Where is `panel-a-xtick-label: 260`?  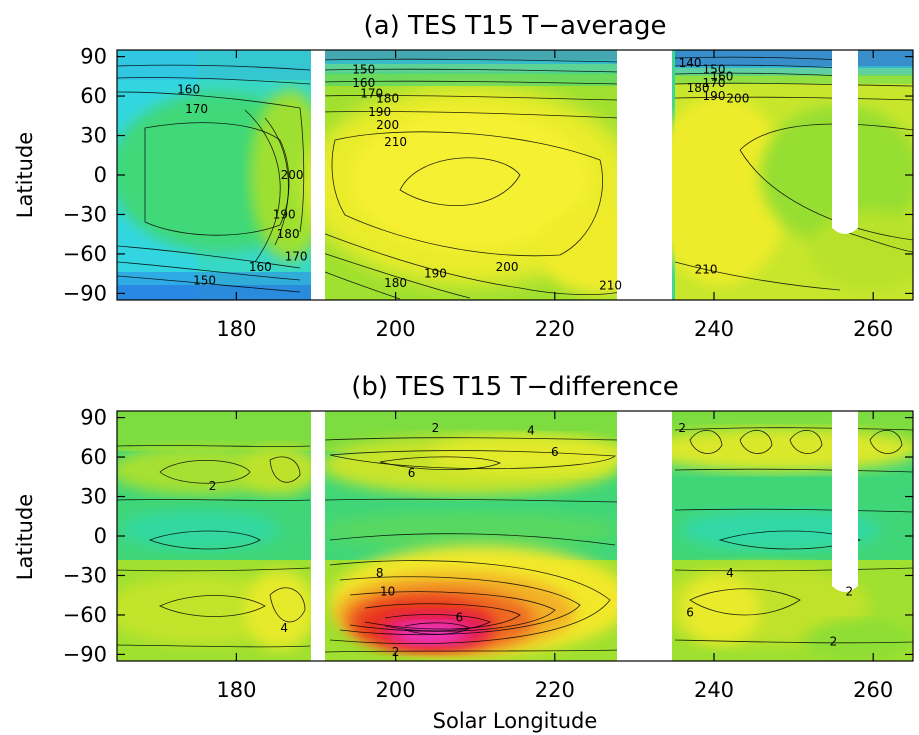 panel-a-xtick-label: 260 is located at coordinates (873, 329).